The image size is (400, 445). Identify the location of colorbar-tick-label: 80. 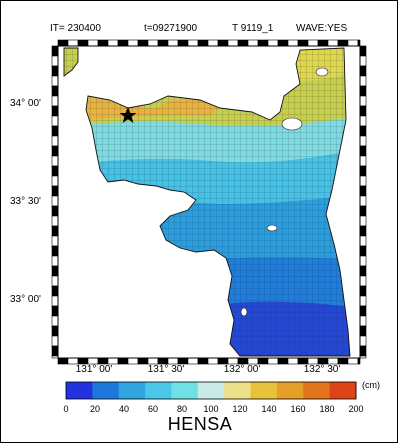
(182, 409).